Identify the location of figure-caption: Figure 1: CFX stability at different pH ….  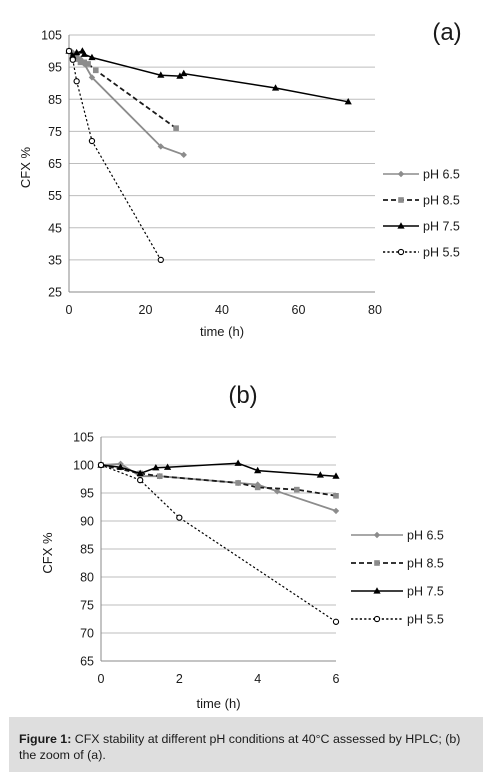
(246, 744).